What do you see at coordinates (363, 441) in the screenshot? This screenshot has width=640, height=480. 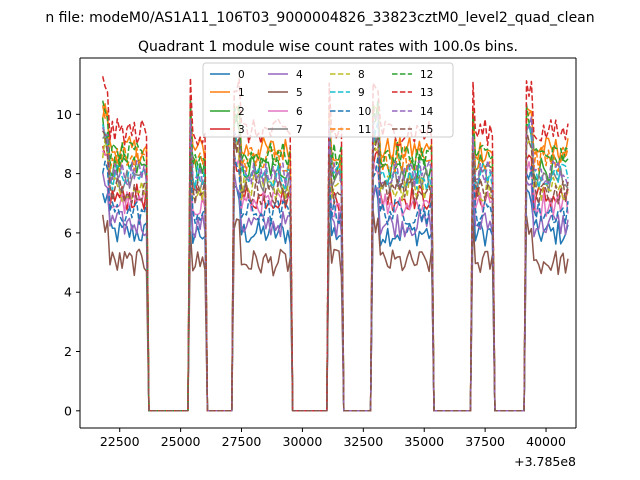 I see `x-tick-label: 32500` at bounding box center [363, 441].